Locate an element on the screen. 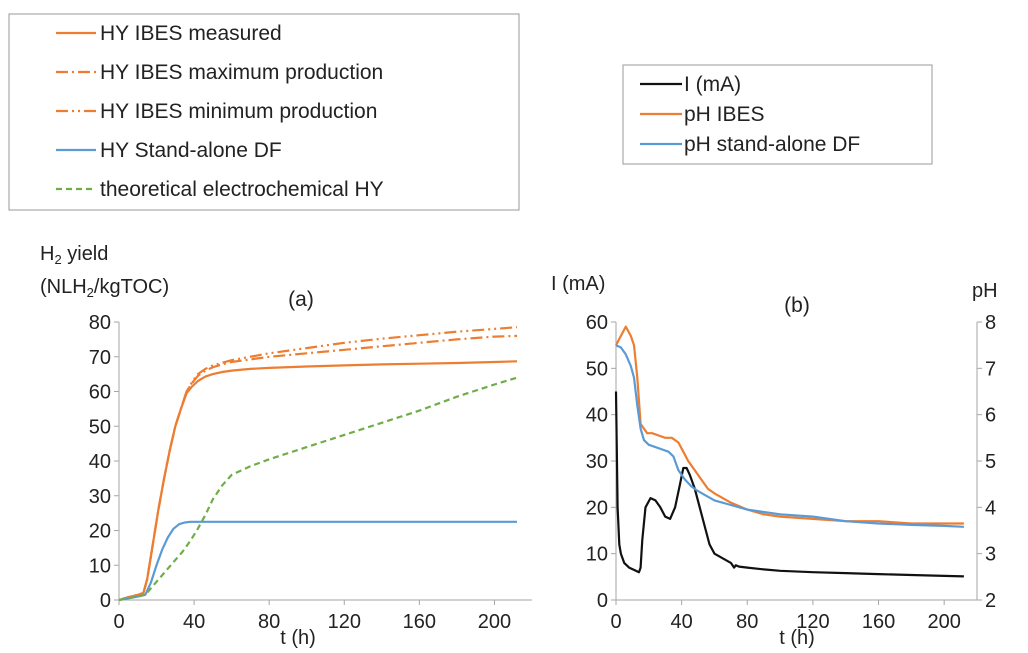  chart-a-x-tick-label: 200 is located at coordinates (494, 622).